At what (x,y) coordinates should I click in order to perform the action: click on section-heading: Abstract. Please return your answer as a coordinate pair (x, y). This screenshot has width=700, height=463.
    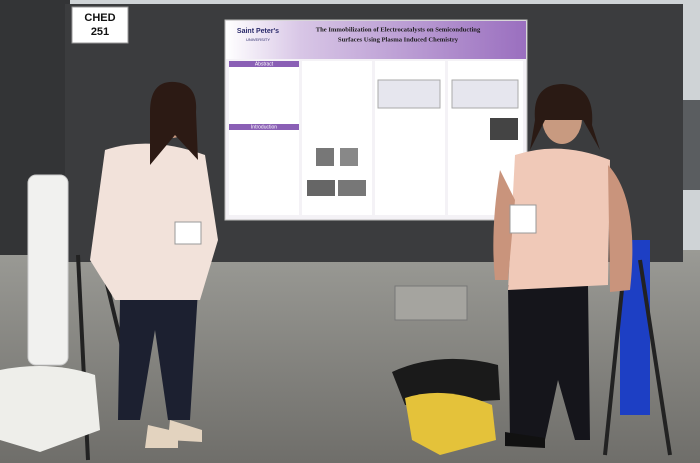
    Looking at the image, I should click on (264, 64).